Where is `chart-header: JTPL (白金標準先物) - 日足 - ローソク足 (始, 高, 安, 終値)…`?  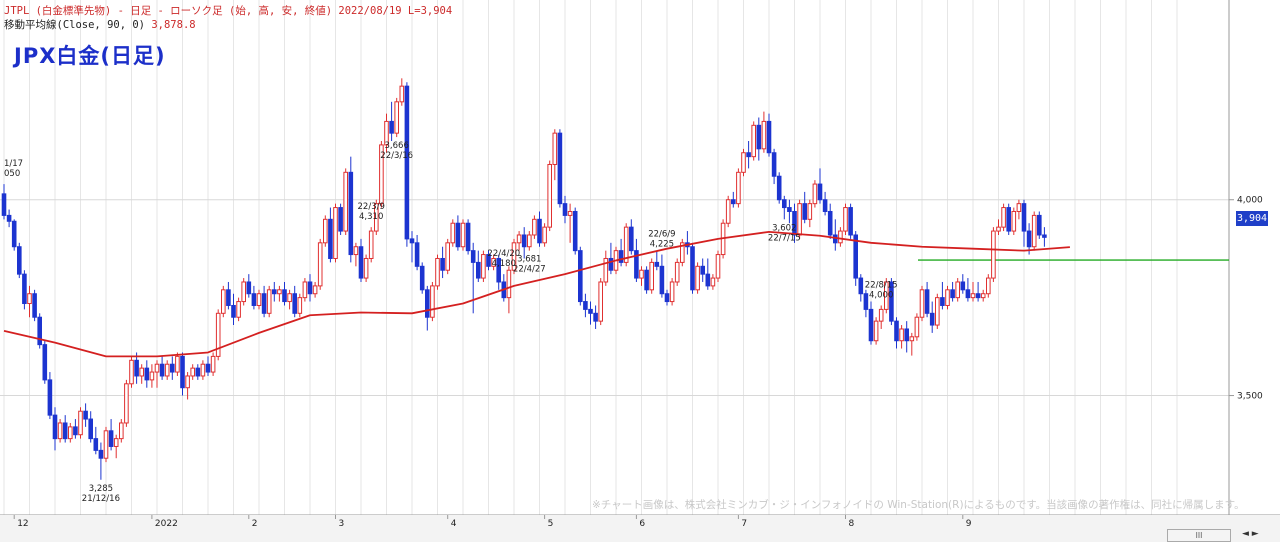 chart-header: JTPL (白金標準先物) - 日足 - ローソク足 (始, 高, 安, 終値)… is located at coordinates (228, 11).